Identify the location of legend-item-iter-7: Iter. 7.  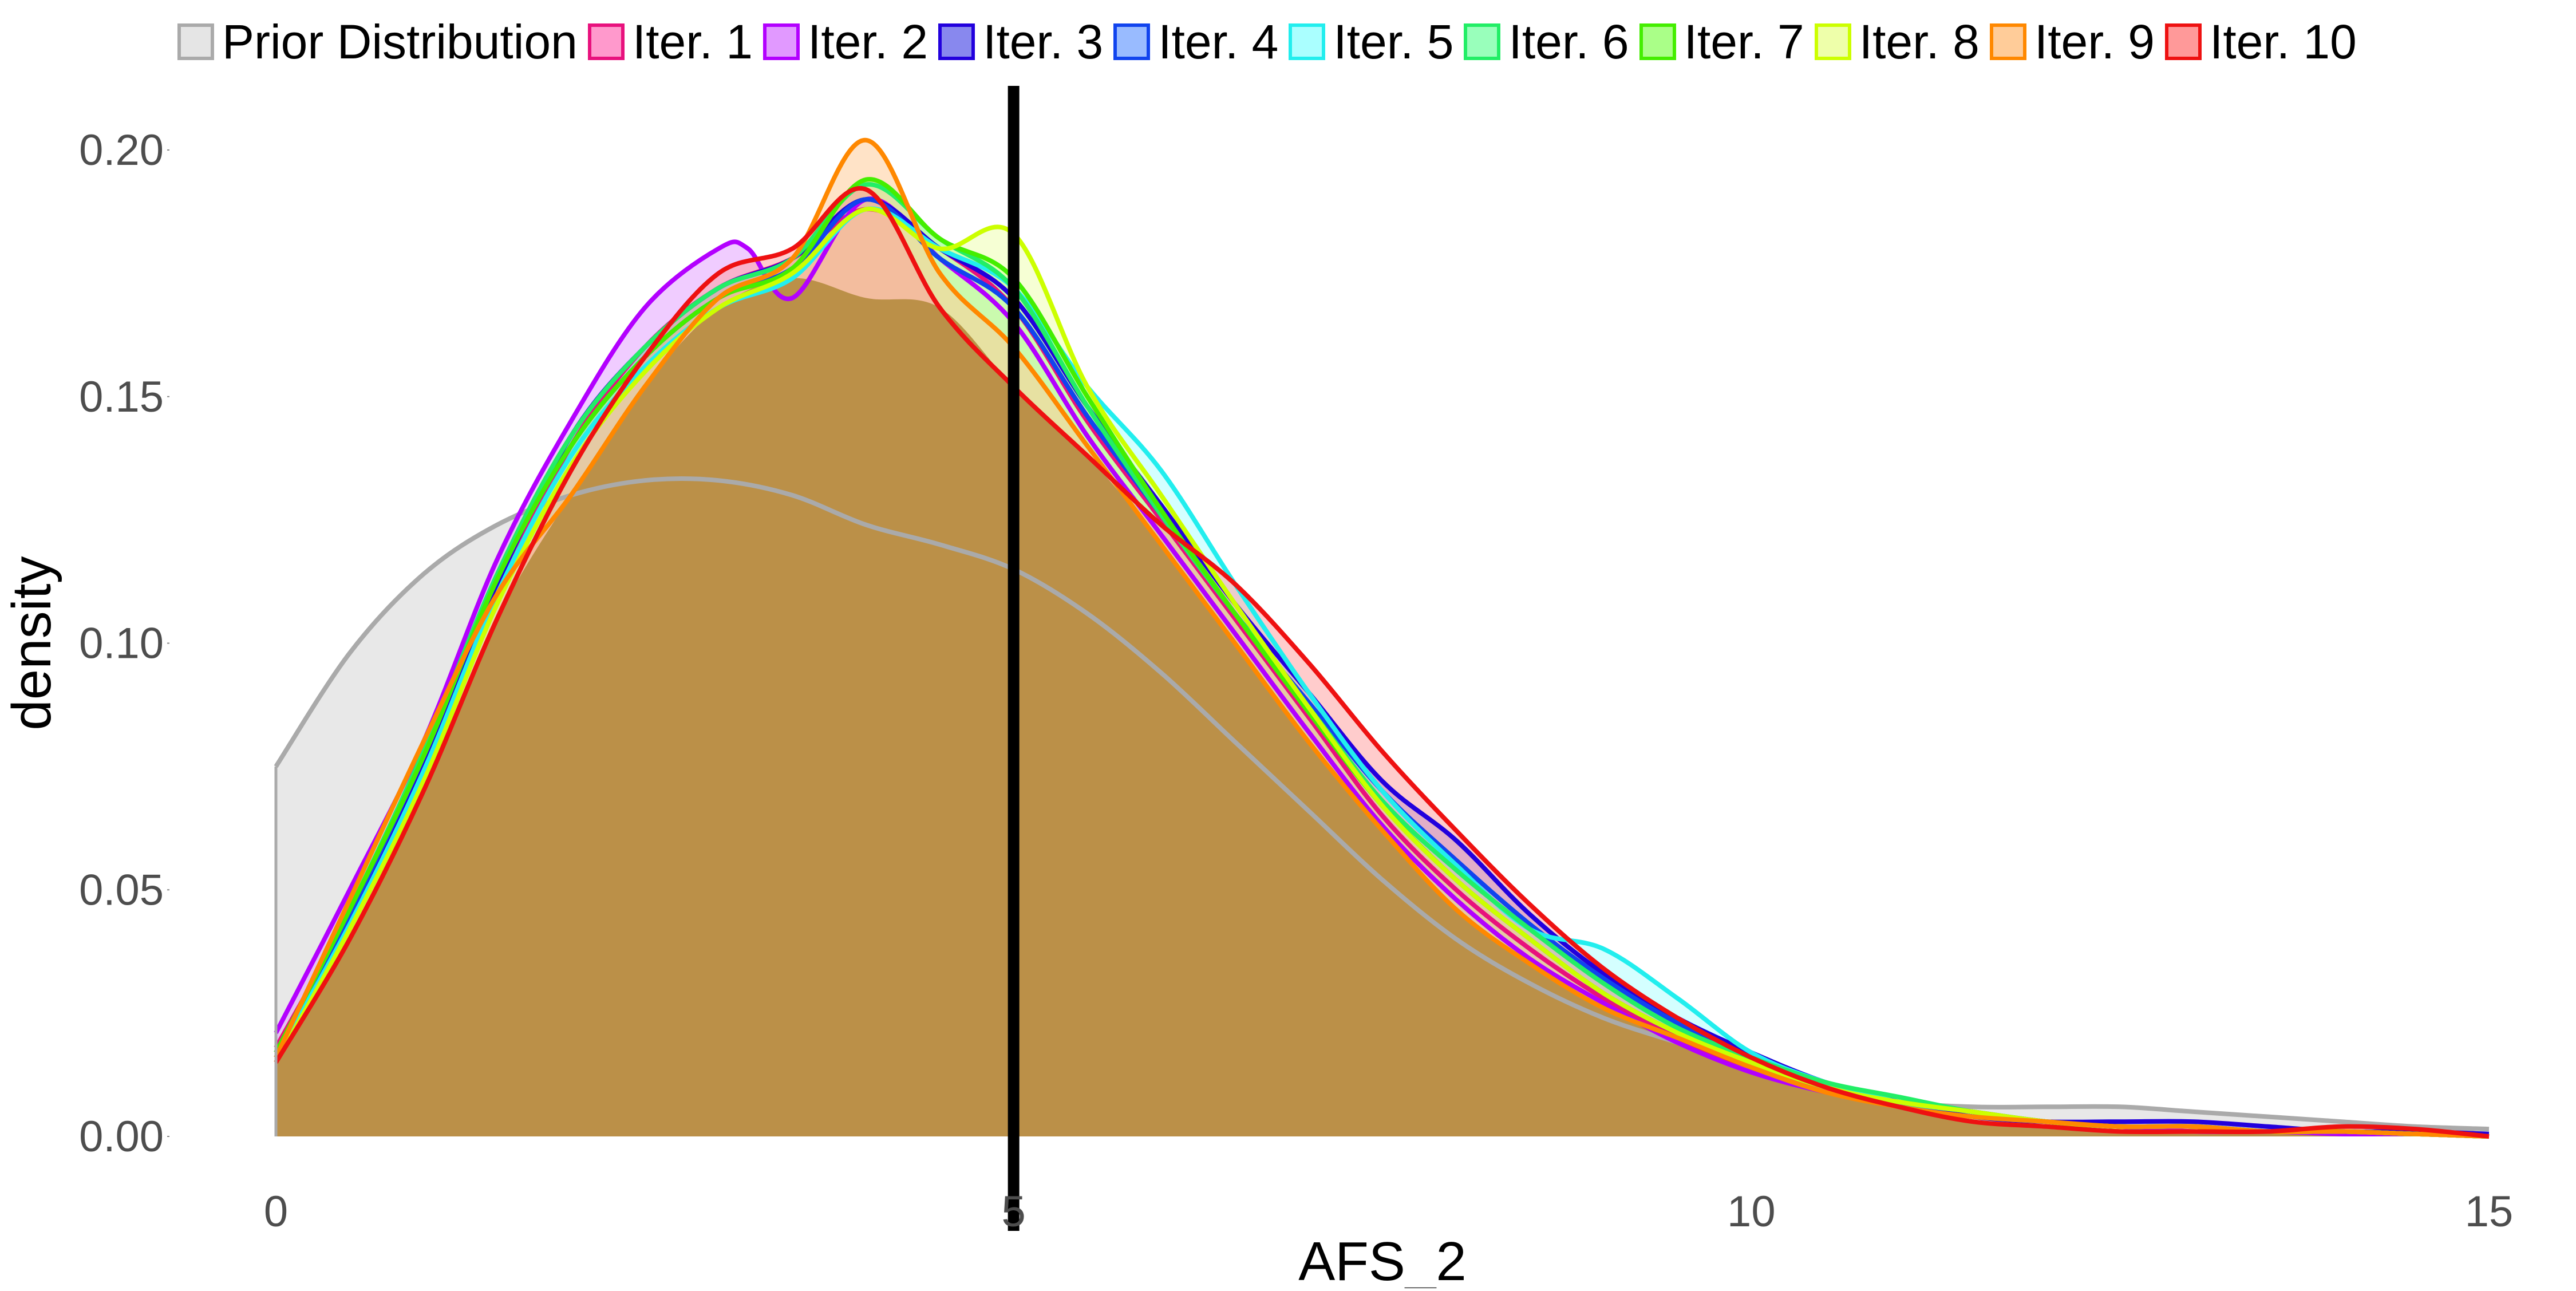
(1721, 42).